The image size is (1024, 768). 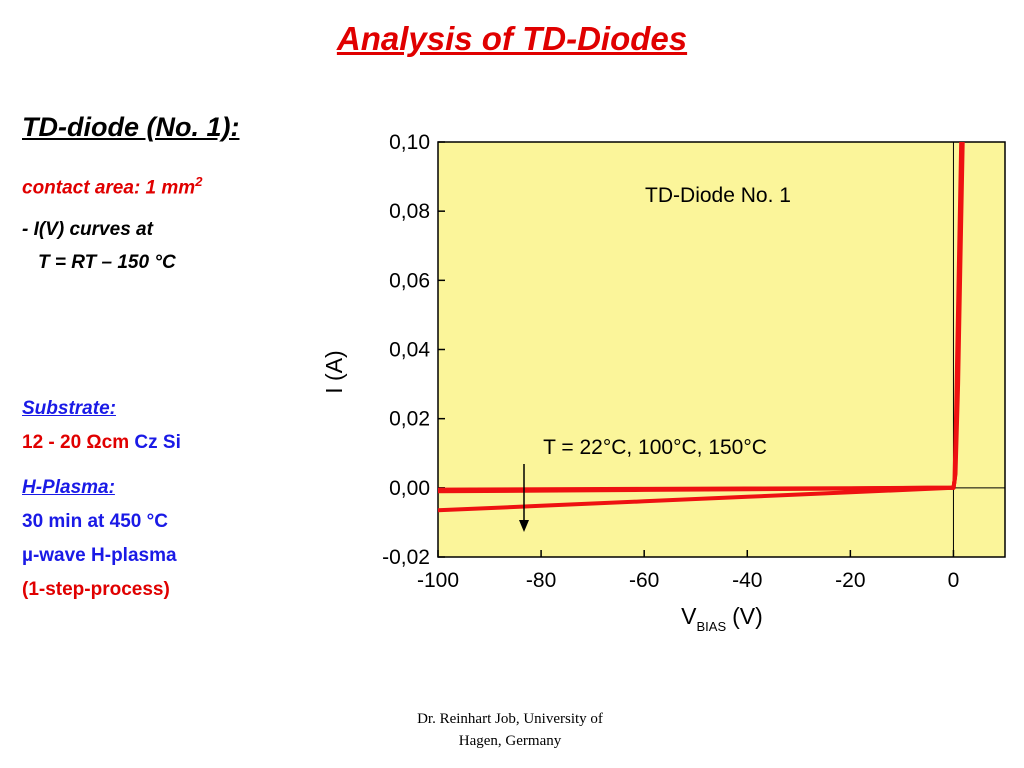 What do you see at coordinates (157, 442) in the screenshot?
I see `substrate-material: Cz Si` at bounding box center [157, 442].